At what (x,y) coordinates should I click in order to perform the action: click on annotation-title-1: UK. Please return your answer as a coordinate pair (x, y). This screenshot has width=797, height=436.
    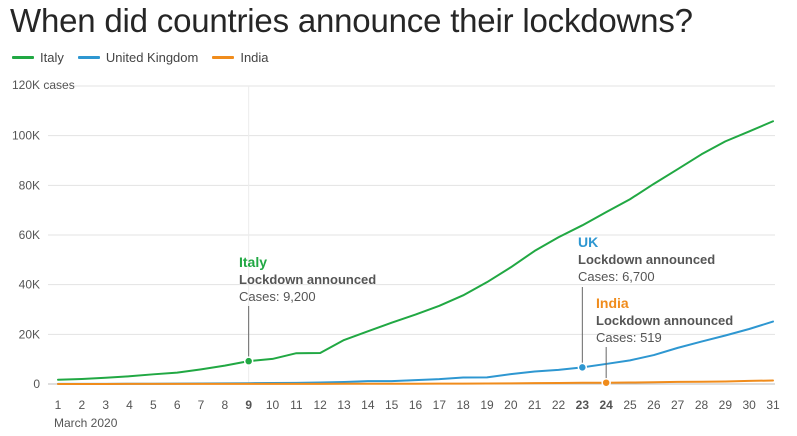
    Looking at the image, I should click on (588, 242).